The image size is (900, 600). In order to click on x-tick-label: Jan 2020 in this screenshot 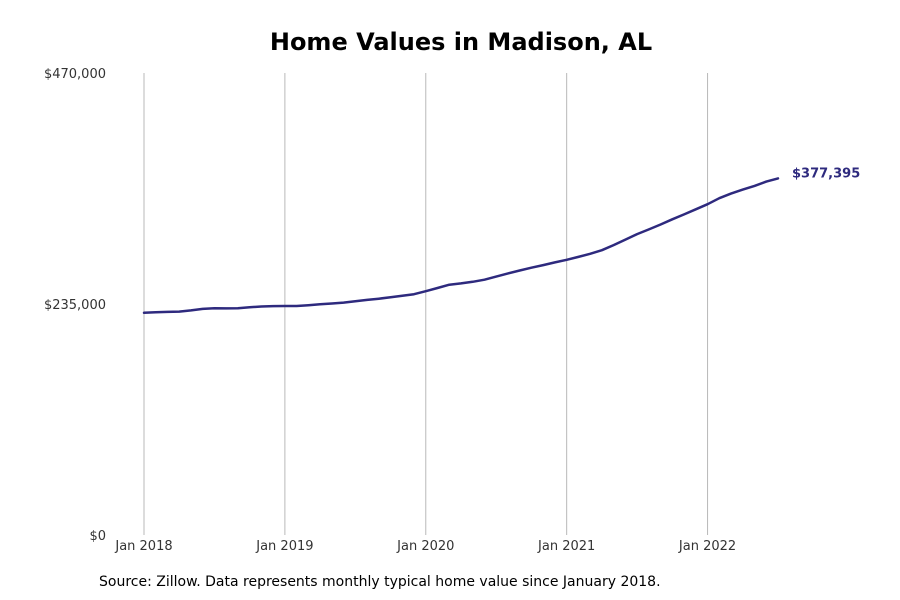, I will do `click(425, 546)`.